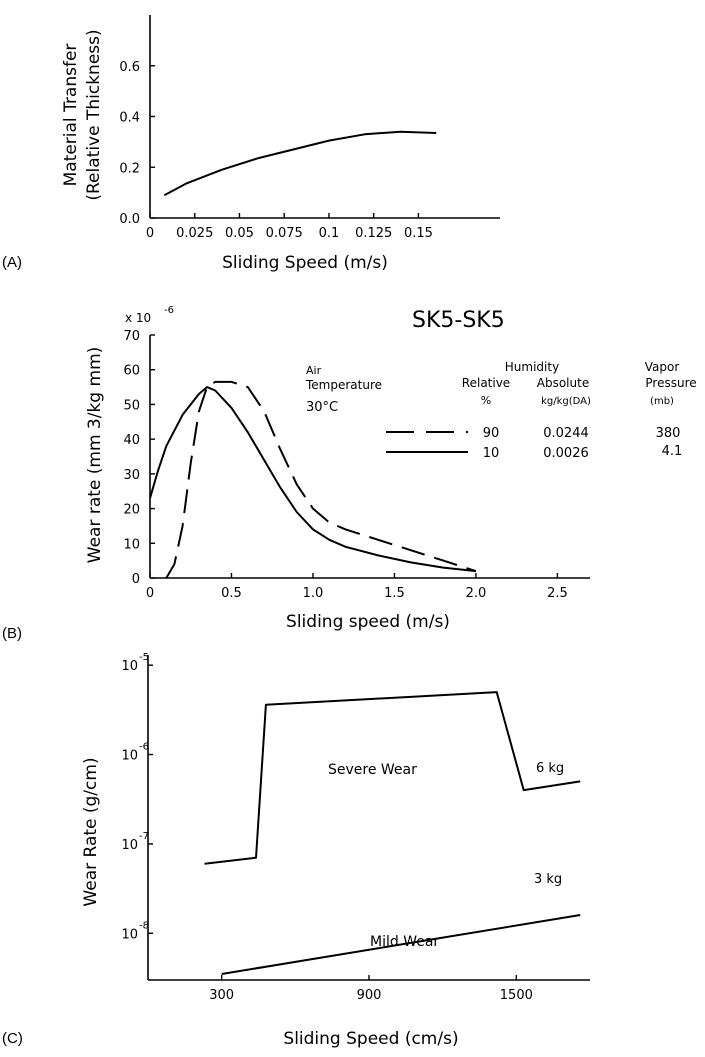 Image resolution: width=705 pixels, height=1057 pixels. Describe the element at coordinates (566, 453) in the screenshot. I see `legend-solid-absolute: 0.0026` at that location.